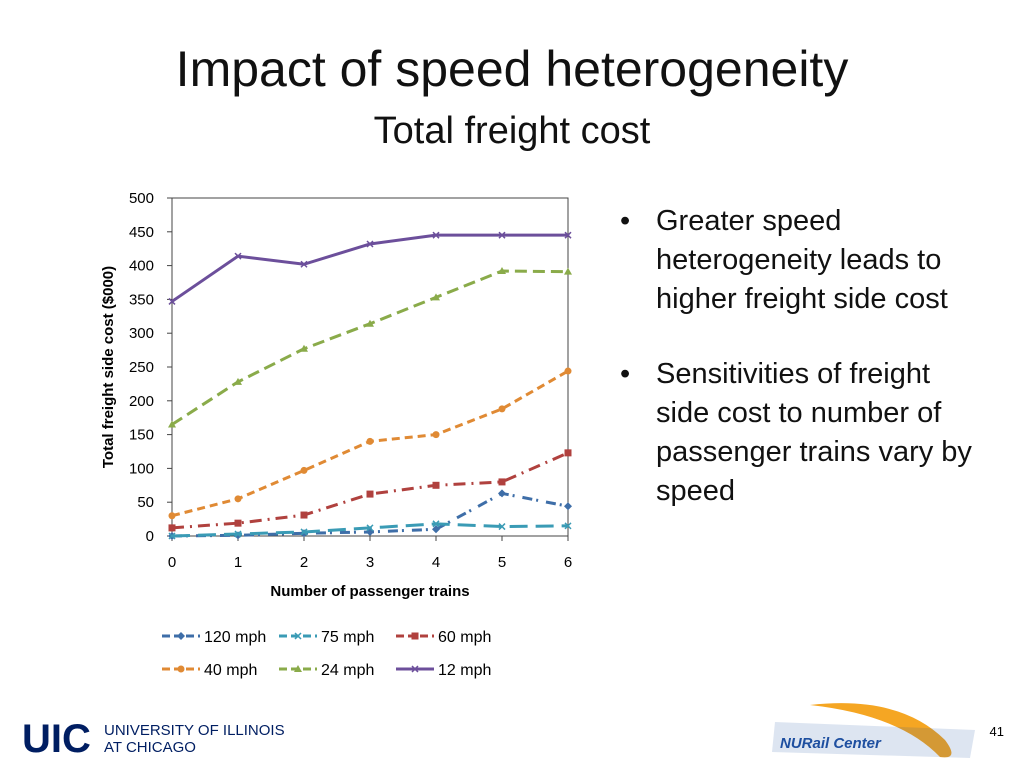  I want to click on legend-label: 60 mph, so click(464, 637).